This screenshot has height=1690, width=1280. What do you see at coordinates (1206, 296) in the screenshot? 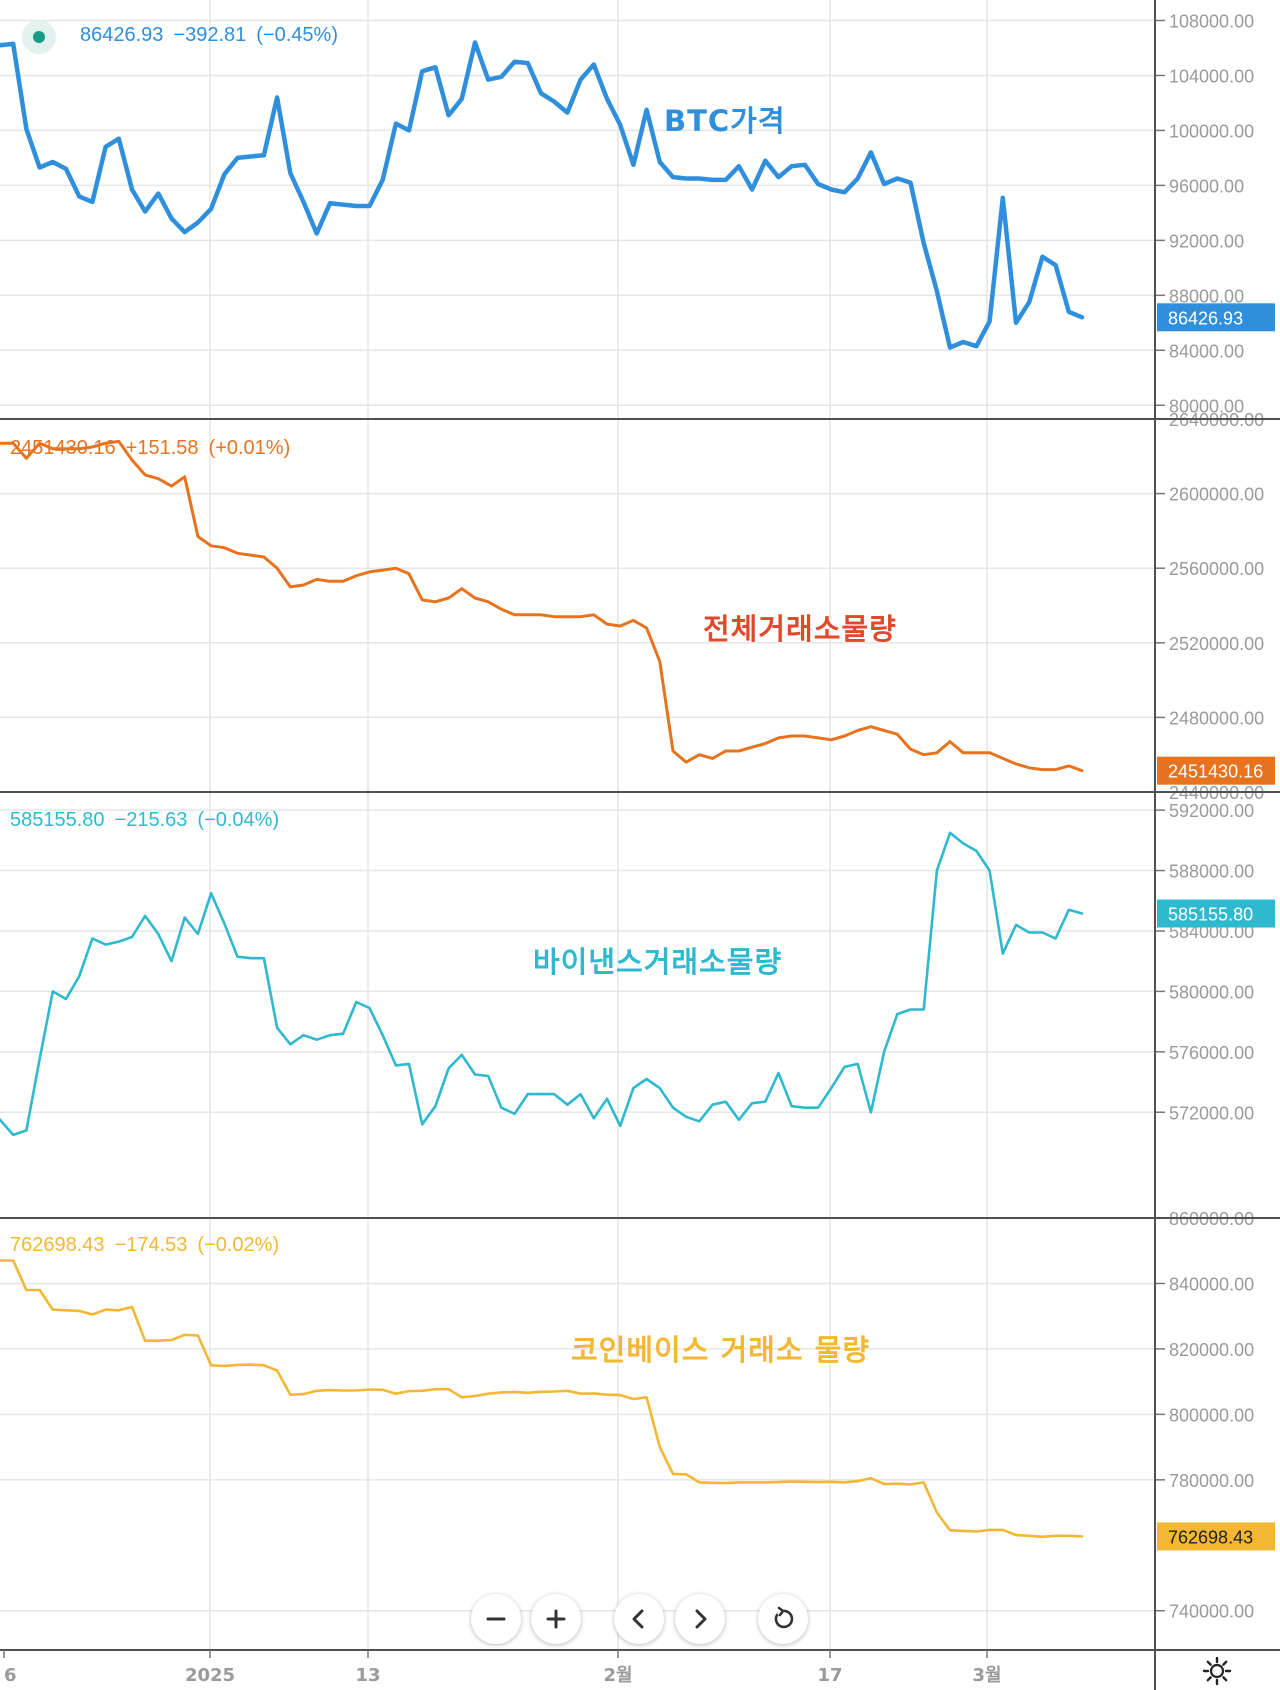
I see `y-tick-label: 88000.00` at bounding box center [1206, 296].